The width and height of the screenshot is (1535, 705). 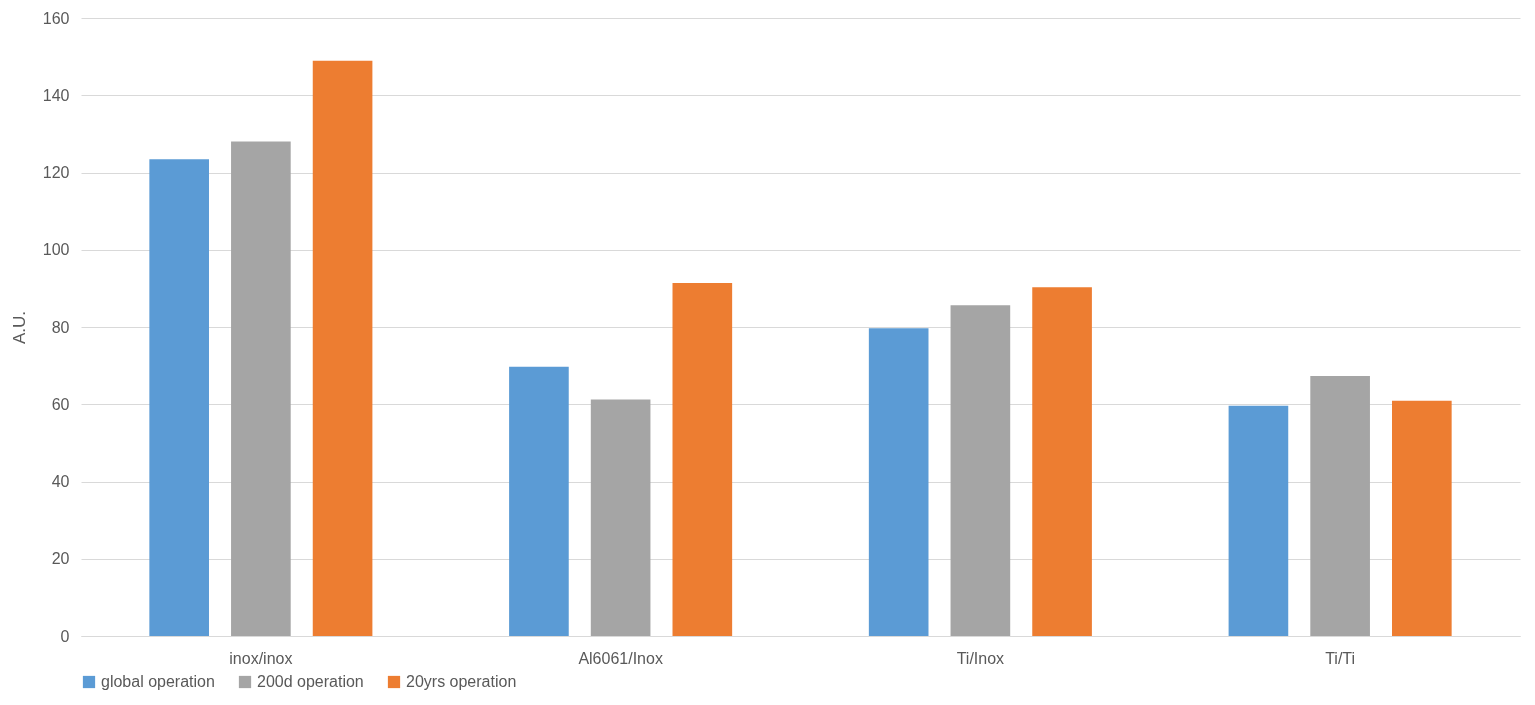 What do you see at coordinates (60, 327) in the screenshot?
I see `y-tick-label: 80` at bounding box center [60, 327].